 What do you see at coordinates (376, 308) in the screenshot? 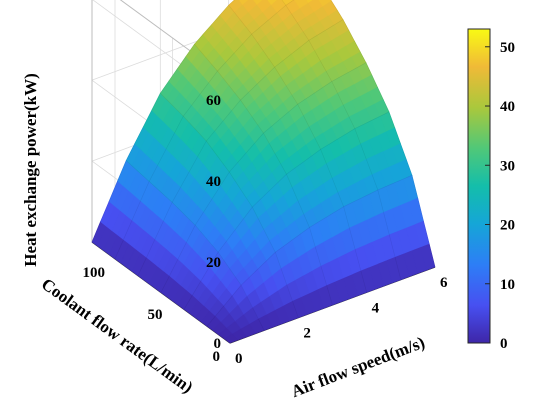
I see `x-tick-label: 4` at bounding box center [376, 308].